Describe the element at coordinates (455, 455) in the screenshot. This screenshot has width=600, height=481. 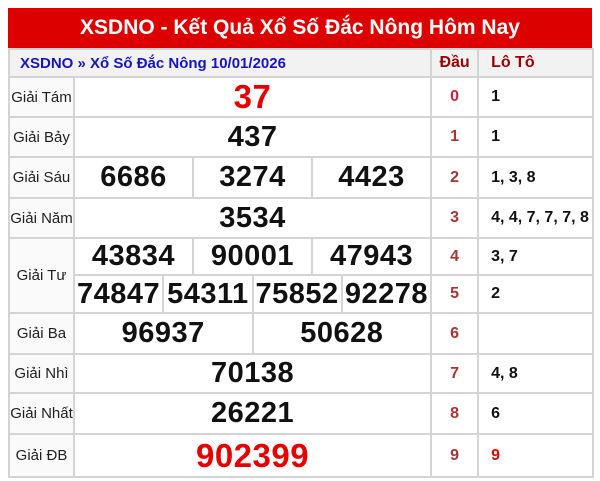
I see `dau-value: 9` at that location.